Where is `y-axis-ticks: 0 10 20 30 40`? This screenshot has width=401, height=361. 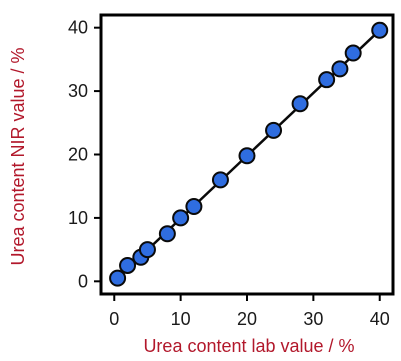
y-axis-ticks: 0 10 20 30 40 is located at coordinates (84, 154).